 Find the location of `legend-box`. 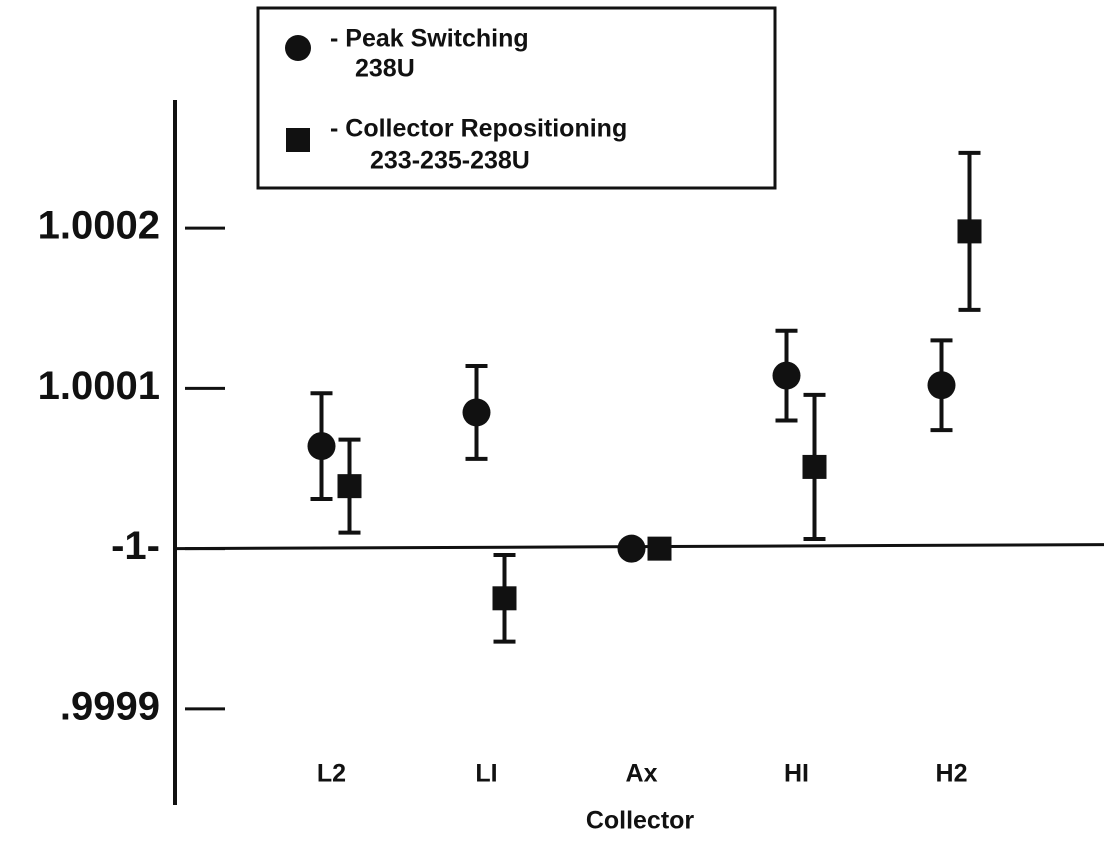

legend-box is located at coordinates (516, 98).